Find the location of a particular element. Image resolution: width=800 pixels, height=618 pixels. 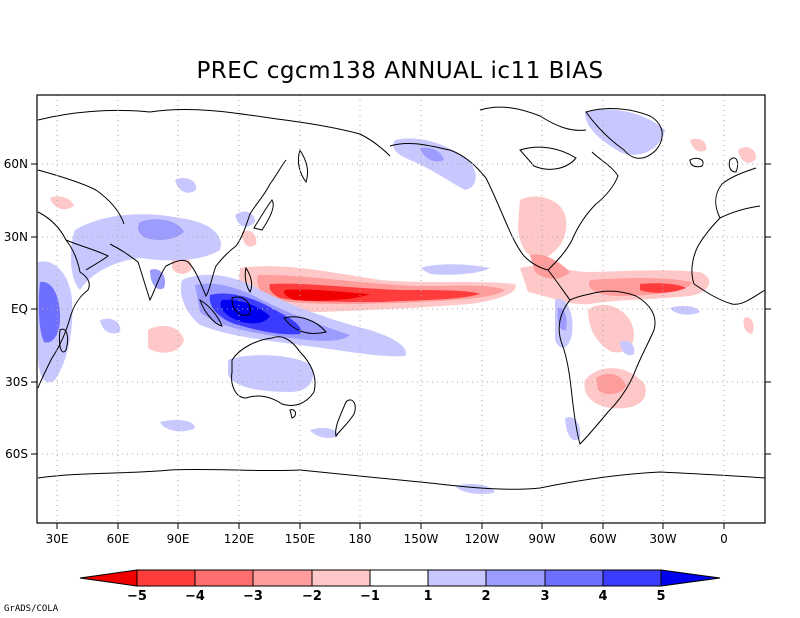

lat-label-eq: EQ is located at coordinates (19, 309).